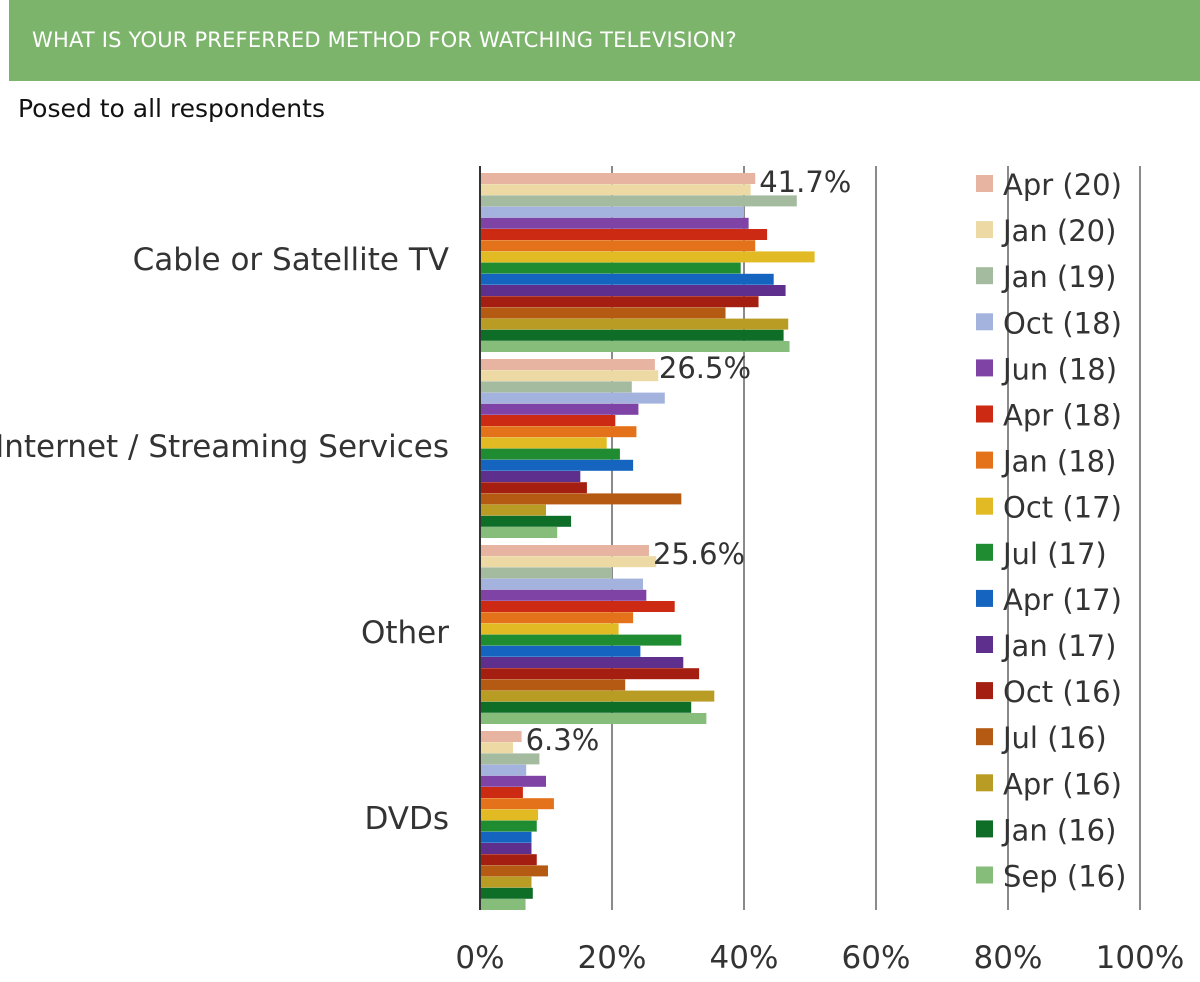  Describe the element at coordinates (805, 182) in the screenshot. I see `data-label: 41.7%` at that location.